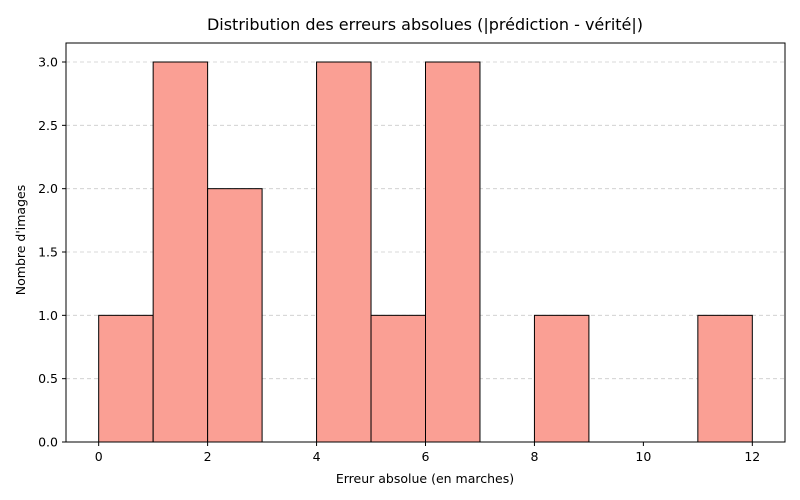 This screenshot has width=800, height=500. I want to click on x-tick-label: 2, so click(208, 456).